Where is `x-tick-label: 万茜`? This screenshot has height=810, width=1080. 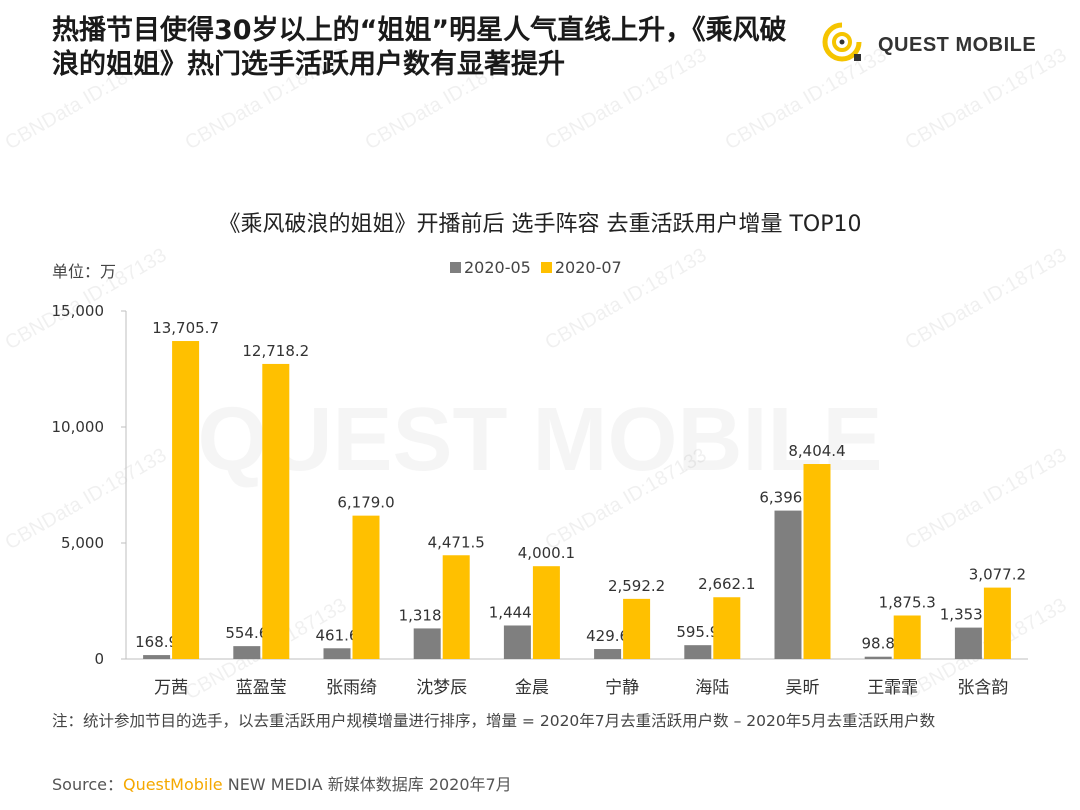
x-tick-label: 万茜 is located at coordinates (171, 688).